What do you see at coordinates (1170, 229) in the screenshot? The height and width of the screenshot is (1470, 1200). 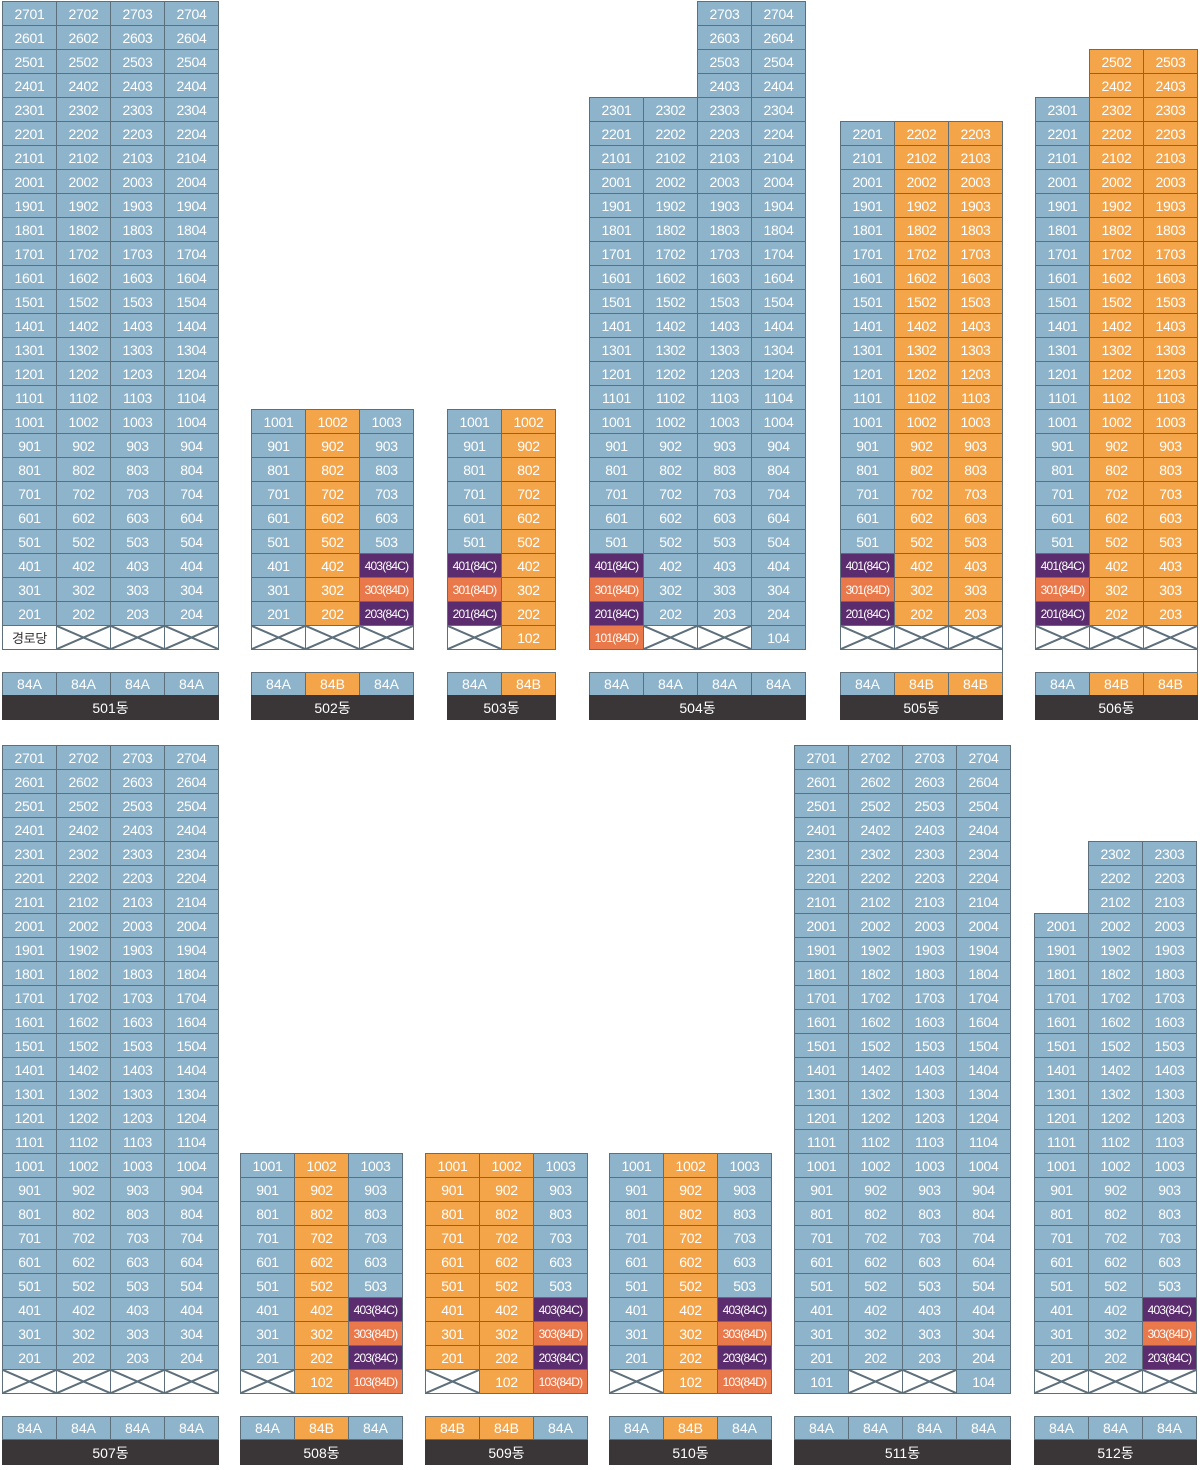 I see `unit-cell: 1803` at bounding box center [1170, 229].